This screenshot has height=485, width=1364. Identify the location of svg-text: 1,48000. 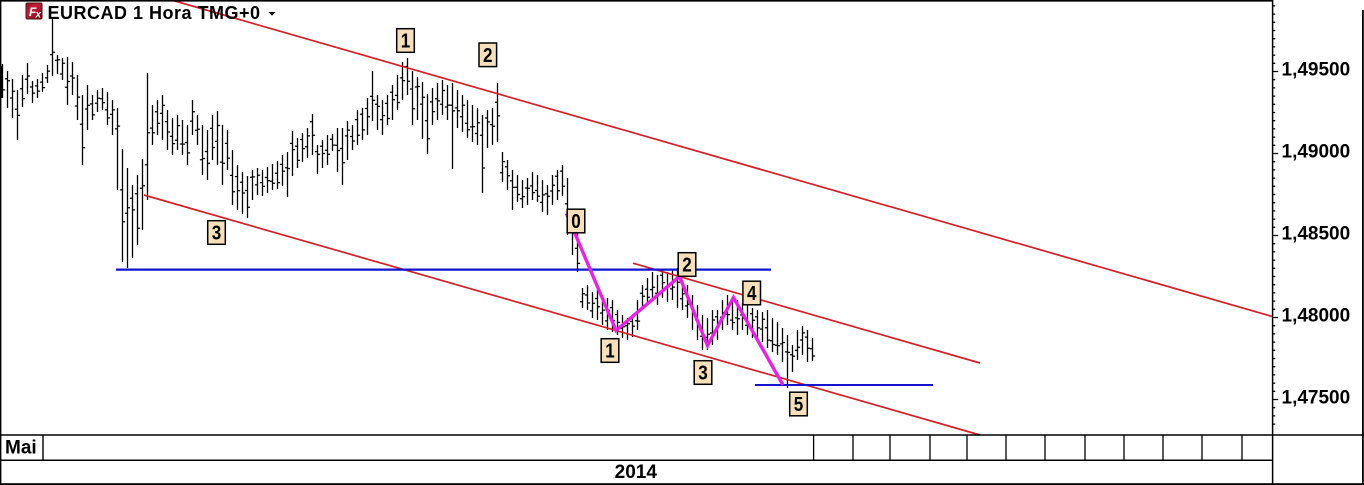
(1316, 316).